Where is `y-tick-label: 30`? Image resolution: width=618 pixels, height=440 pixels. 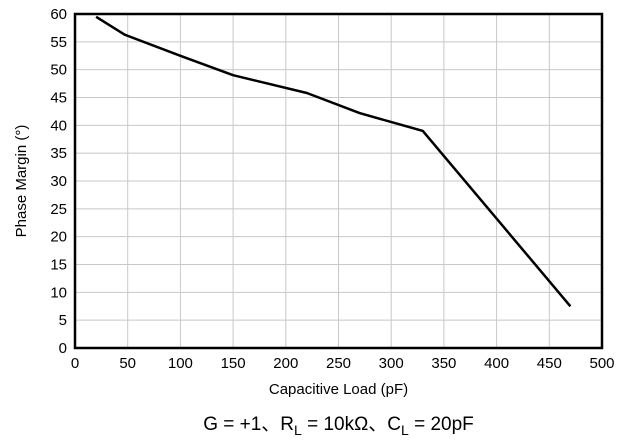 y-tick-label: 30 is located at coordinates (58, 181).